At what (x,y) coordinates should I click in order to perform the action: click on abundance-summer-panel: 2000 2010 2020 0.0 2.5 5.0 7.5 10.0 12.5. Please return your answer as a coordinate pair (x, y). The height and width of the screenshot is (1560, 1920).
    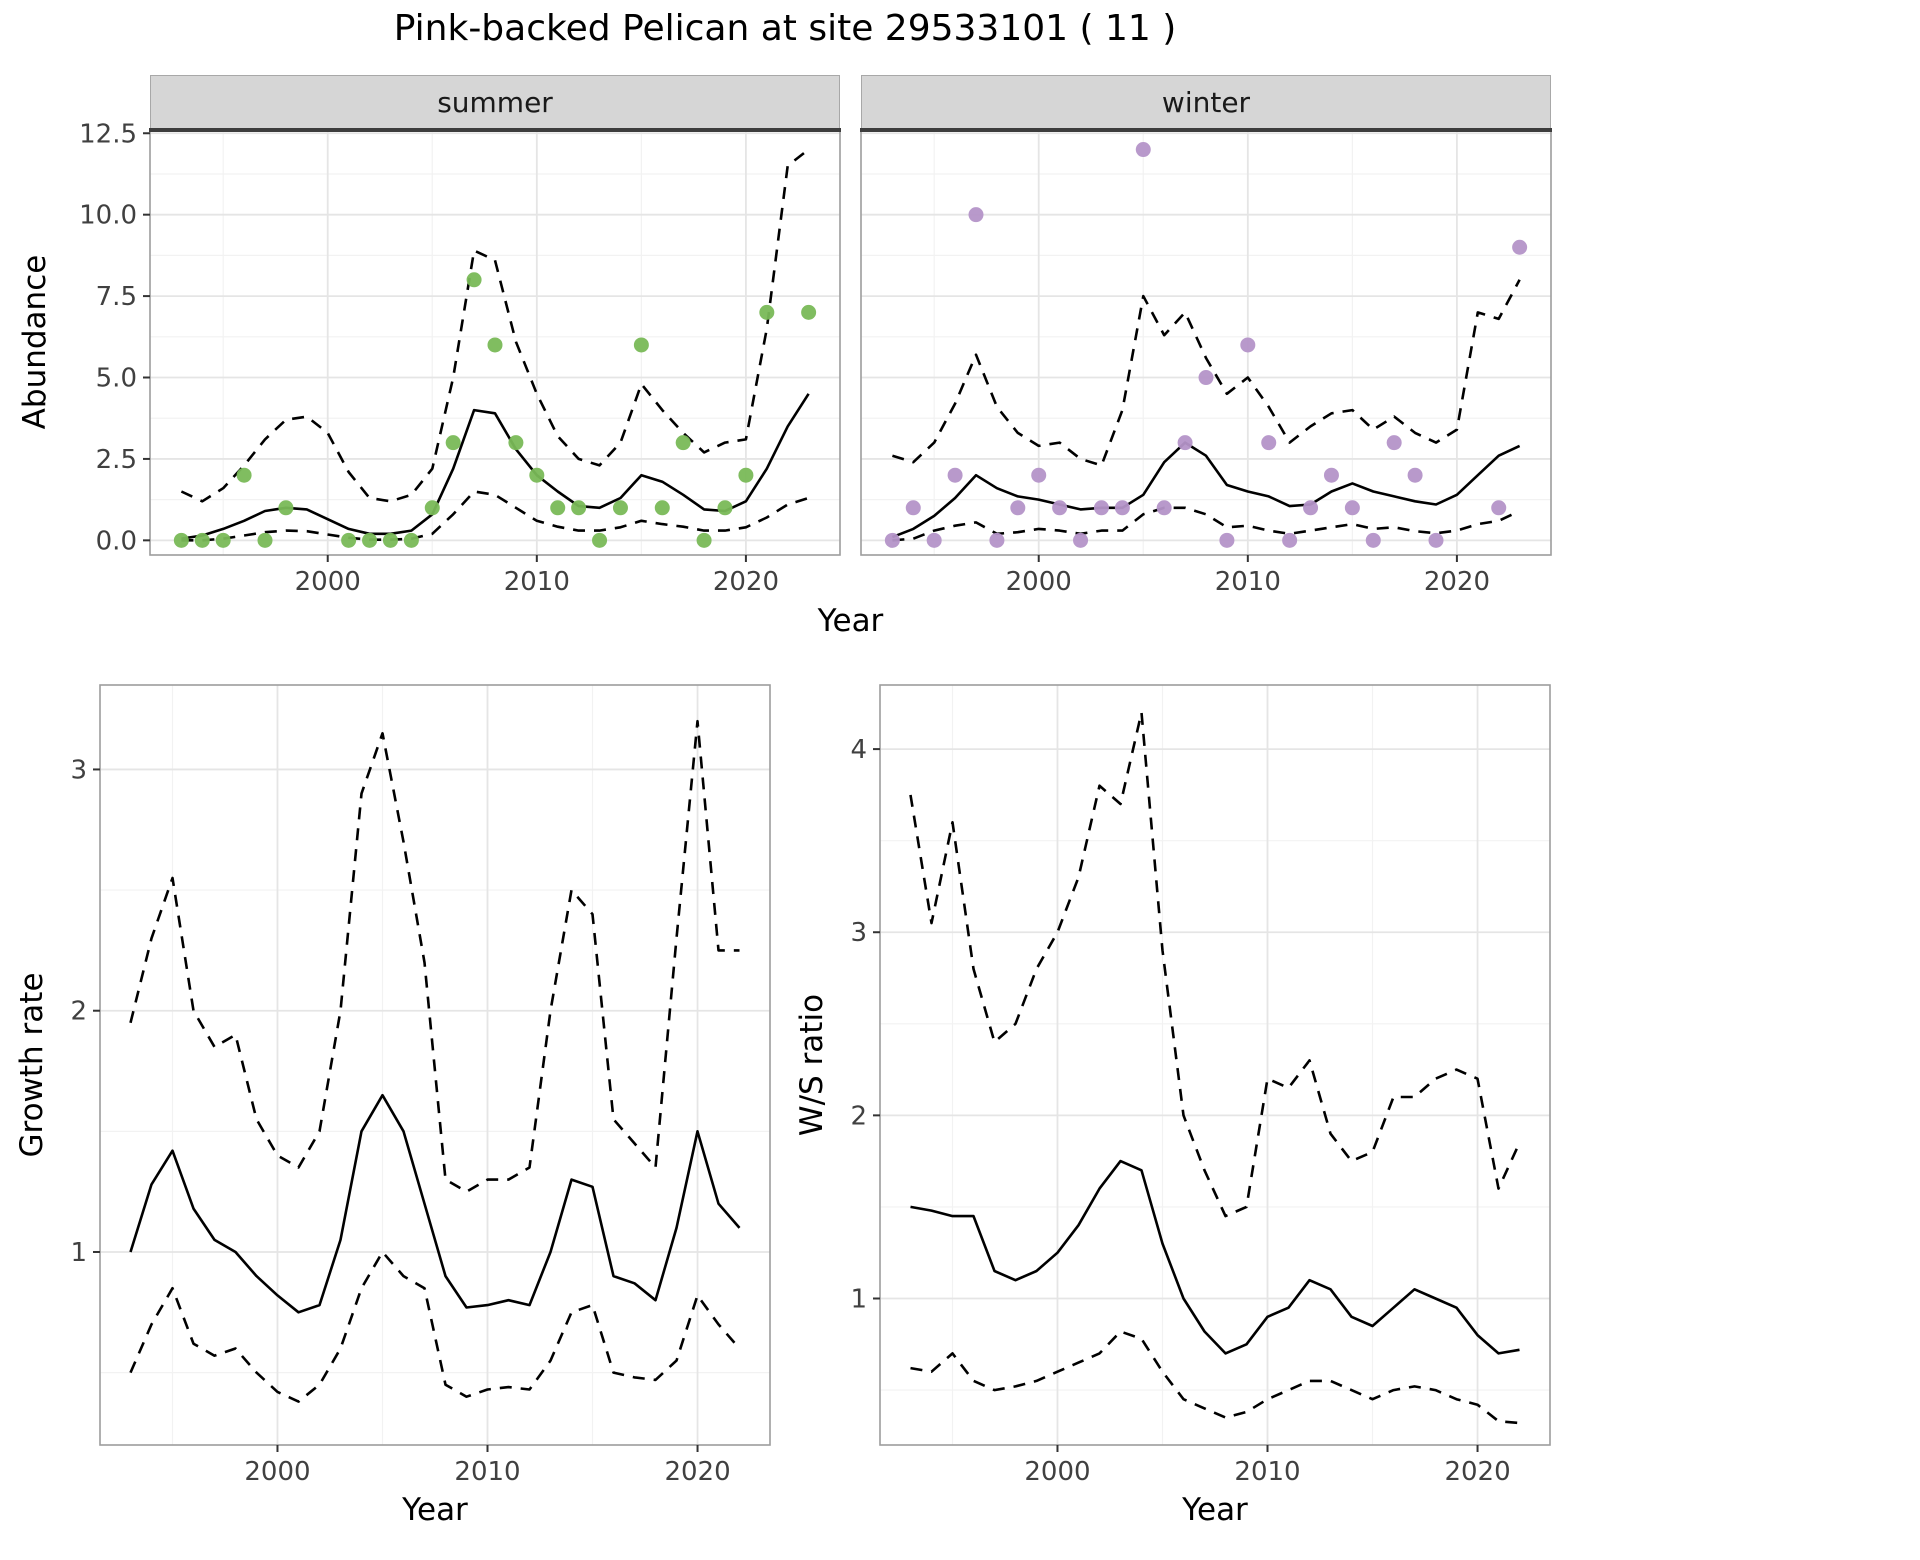
    Looking at the image, I should click on (460, 360).